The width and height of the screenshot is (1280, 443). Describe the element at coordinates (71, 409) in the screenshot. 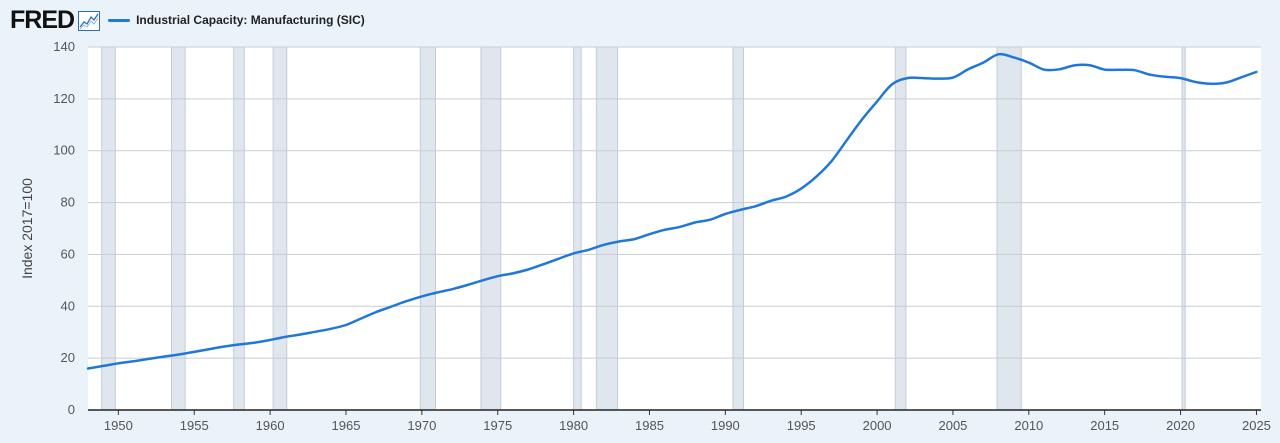

I see `y-tick-label-0: 0` at that location.